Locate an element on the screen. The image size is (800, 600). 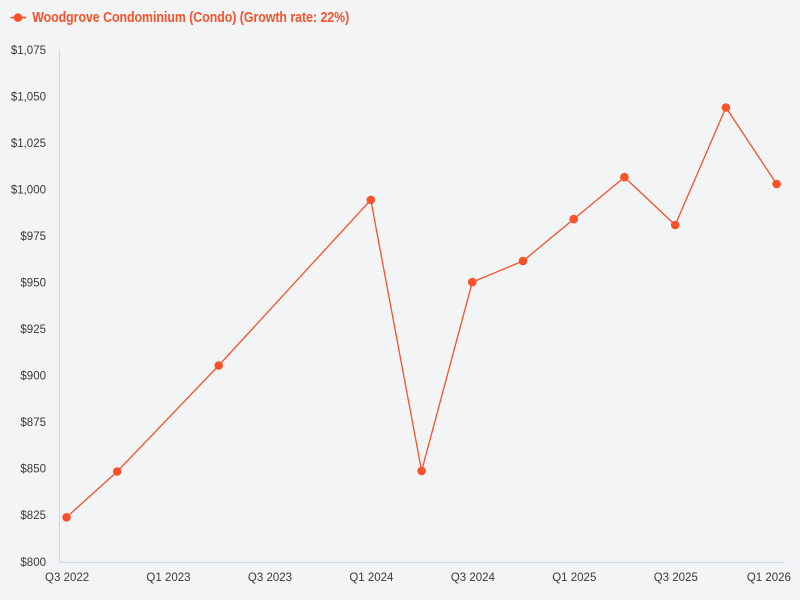
svg-text: $1,000 is located at coordinates (28, 191).